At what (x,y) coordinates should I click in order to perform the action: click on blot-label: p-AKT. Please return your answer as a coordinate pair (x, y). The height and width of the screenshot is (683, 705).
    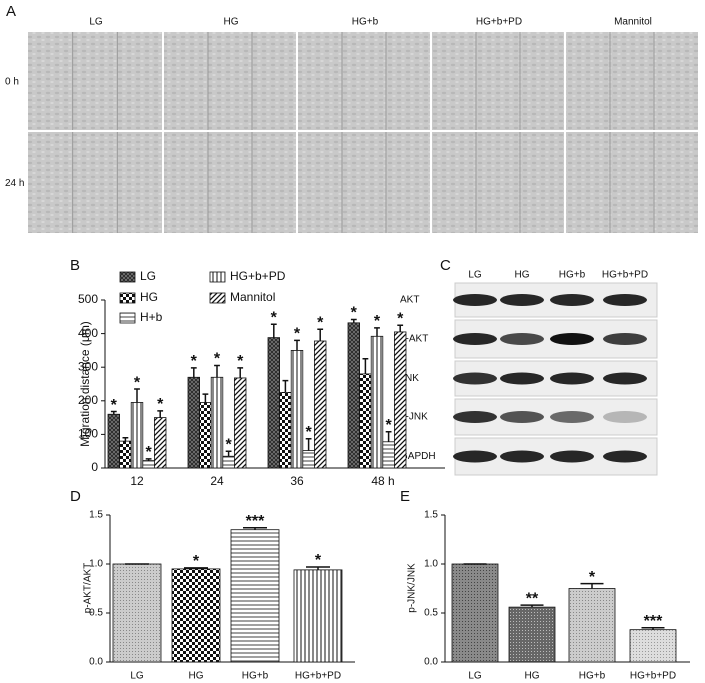
    Looking at the image, I should click on (414, 339).